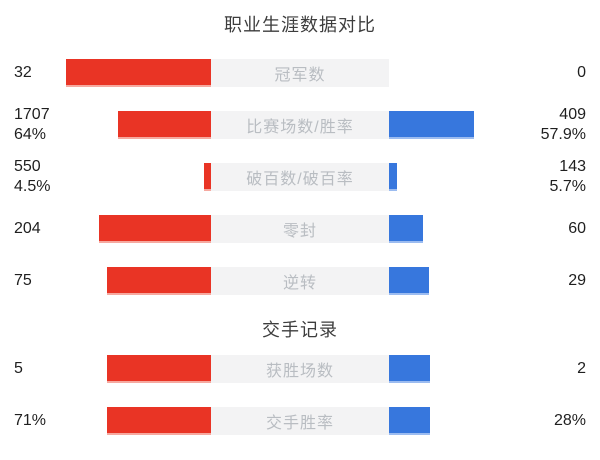 Image resolution: width=600 pixels, height=460 pixels. I want to click on stat-label-panel: 比赛场数/胜率, so click(300, 125).